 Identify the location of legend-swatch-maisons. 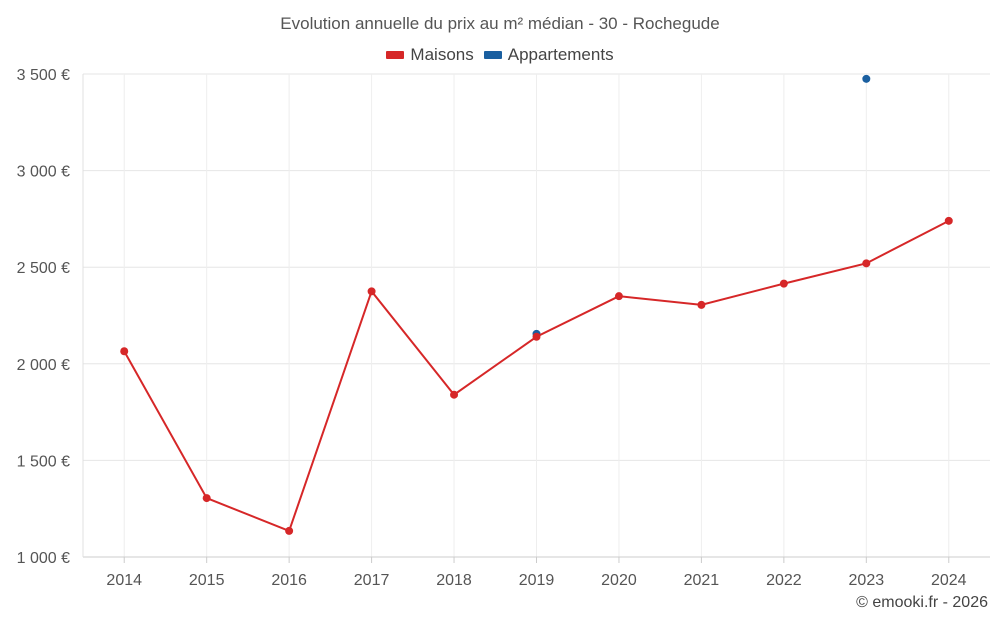
(395, 55).